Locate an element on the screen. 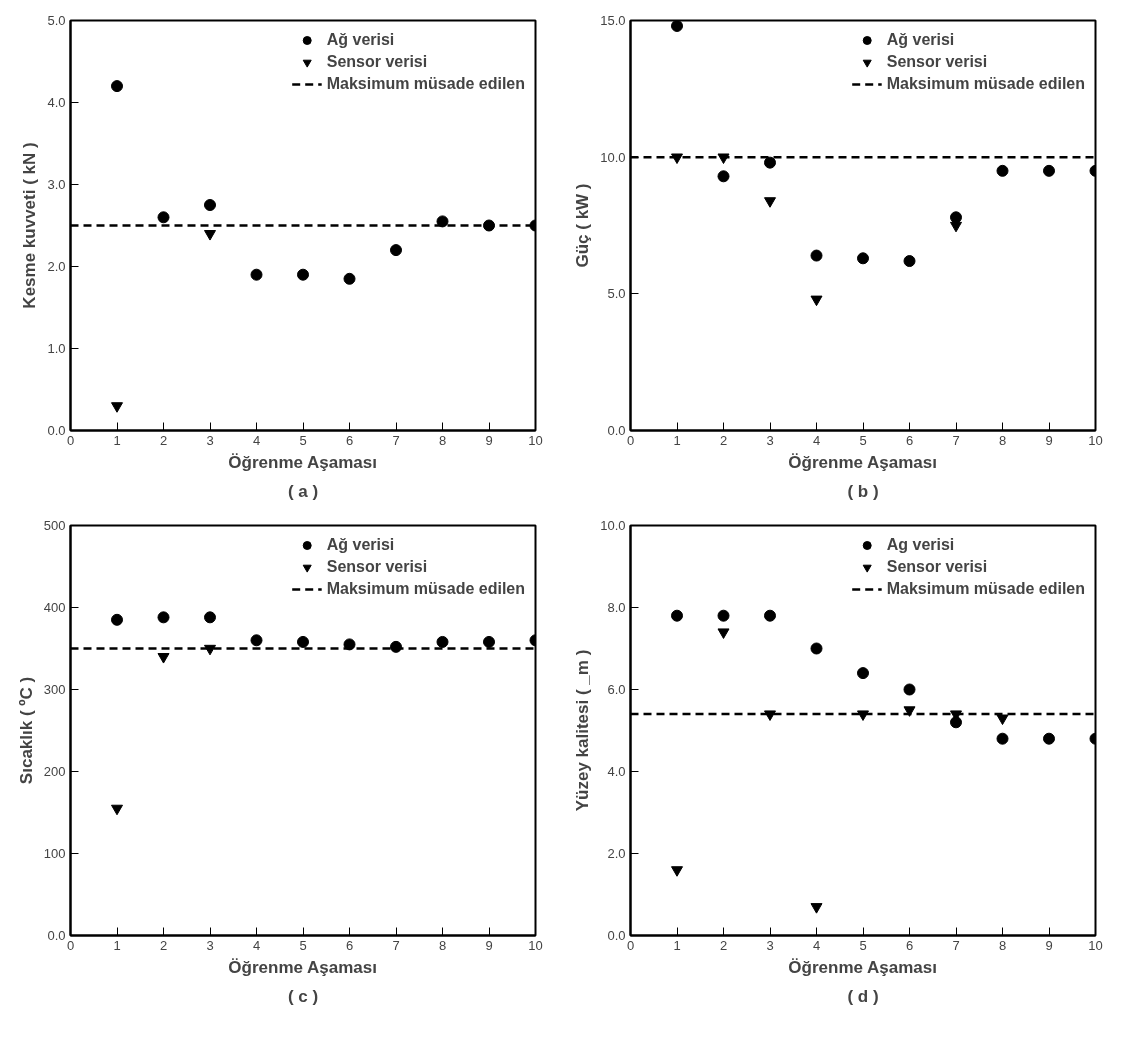  y-tick-label: 200 is located at coordinates (54, 771).